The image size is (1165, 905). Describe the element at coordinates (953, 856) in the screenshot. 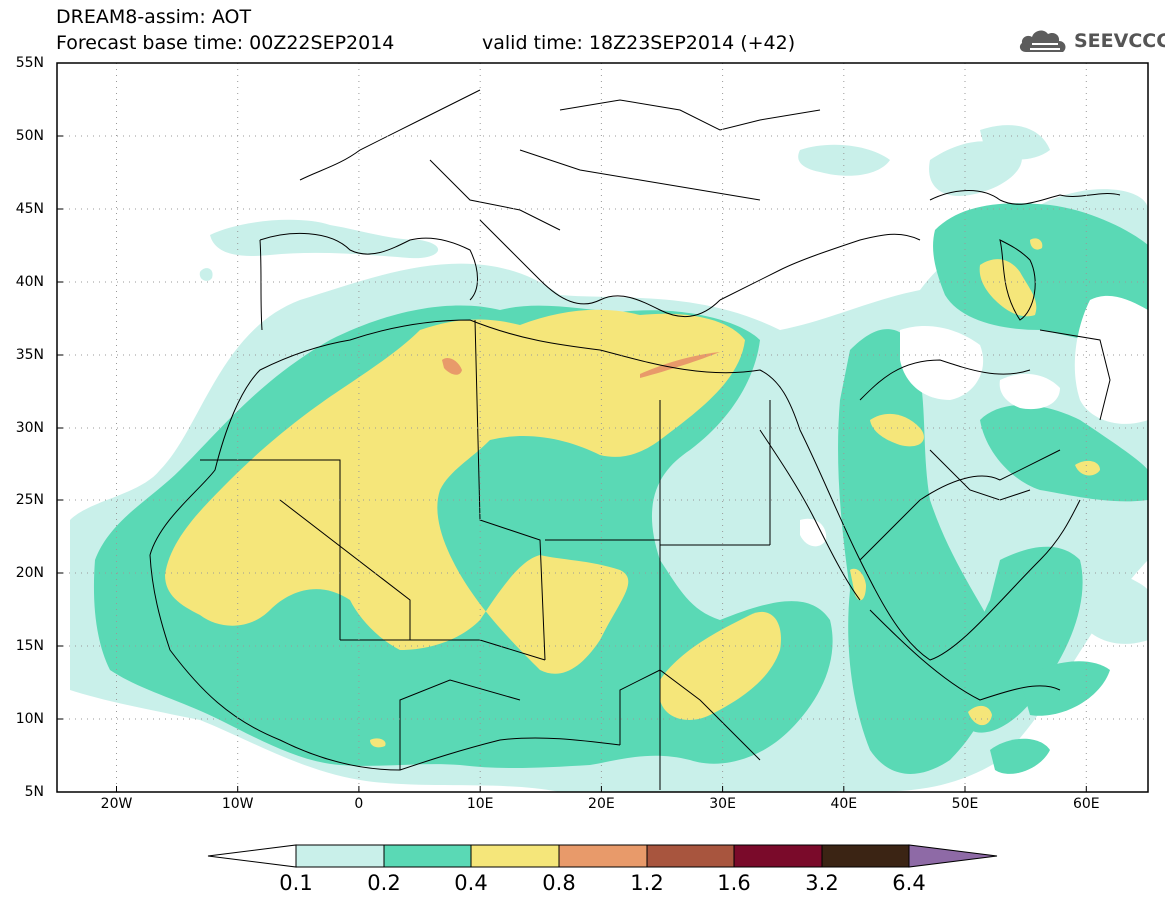

I see `colorbar-high-triangle` at that location.